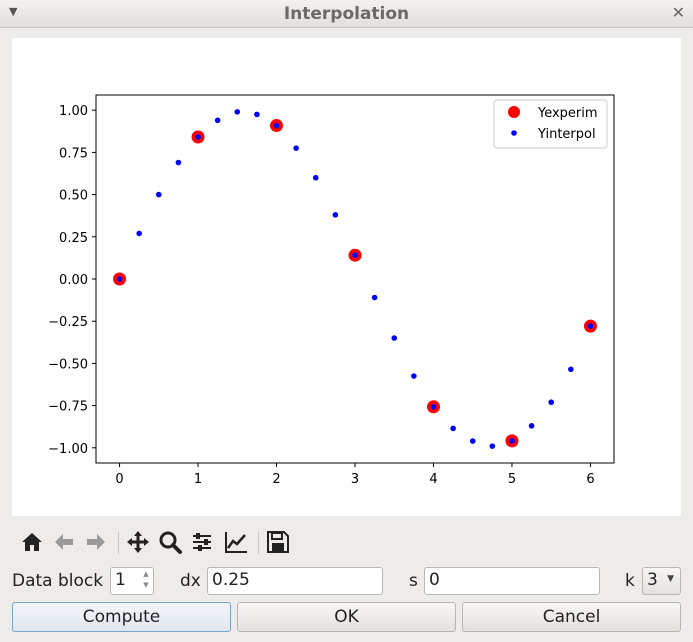 The height and width of the screenshot is (642, 693). What do you see at coordinates (132, 581) in the screenshot?
I see `data-block-spinbox: 1 ▲ ▼` at bounding box center [132, 581].